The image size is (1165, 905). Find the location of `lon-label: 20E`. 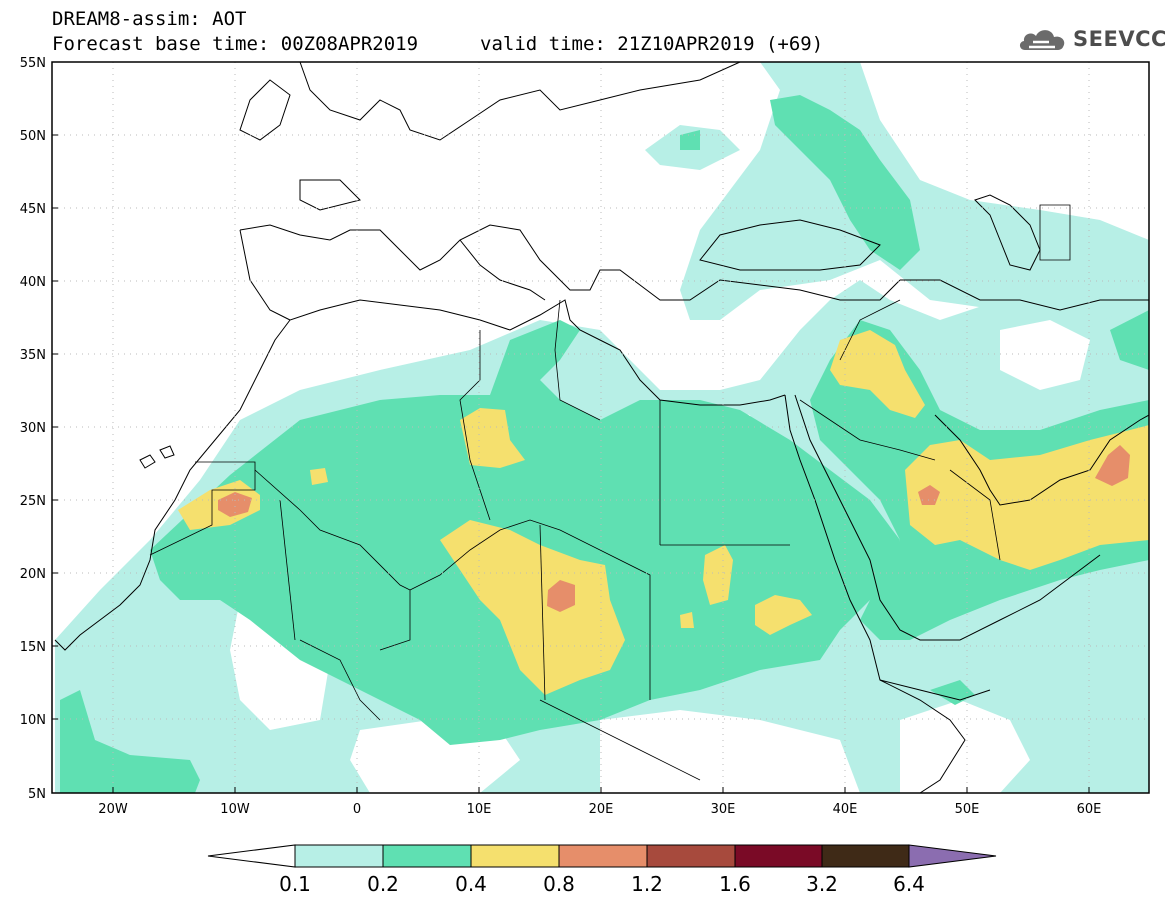

lon-label: 20E is located at coordinates (601, 809).